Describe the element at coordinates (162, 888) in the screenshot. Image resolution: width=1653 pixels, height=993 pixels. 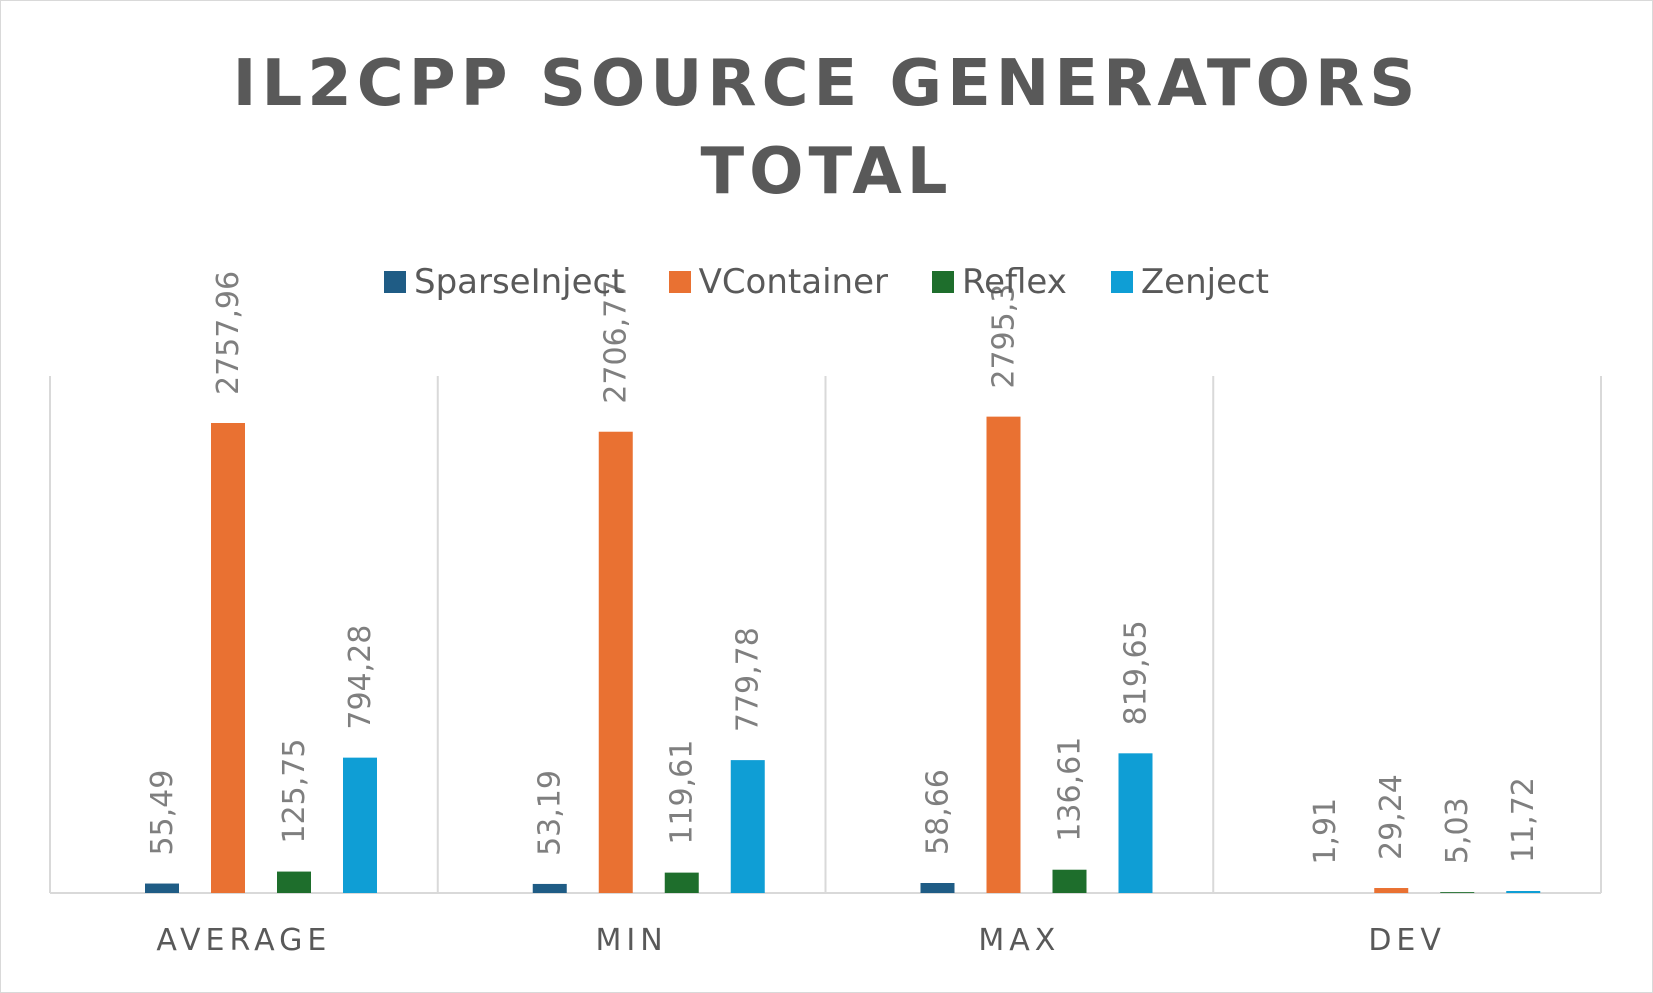
I see `bar-sparseinject-average` at that location.